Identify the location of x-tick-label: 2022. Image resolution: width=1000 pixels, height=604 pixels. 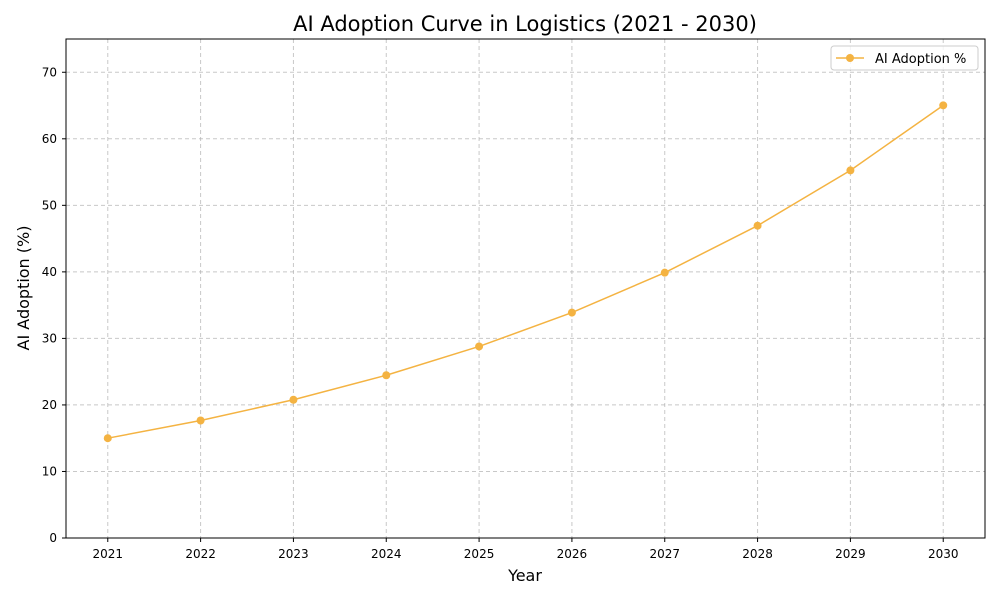
(200, 554).